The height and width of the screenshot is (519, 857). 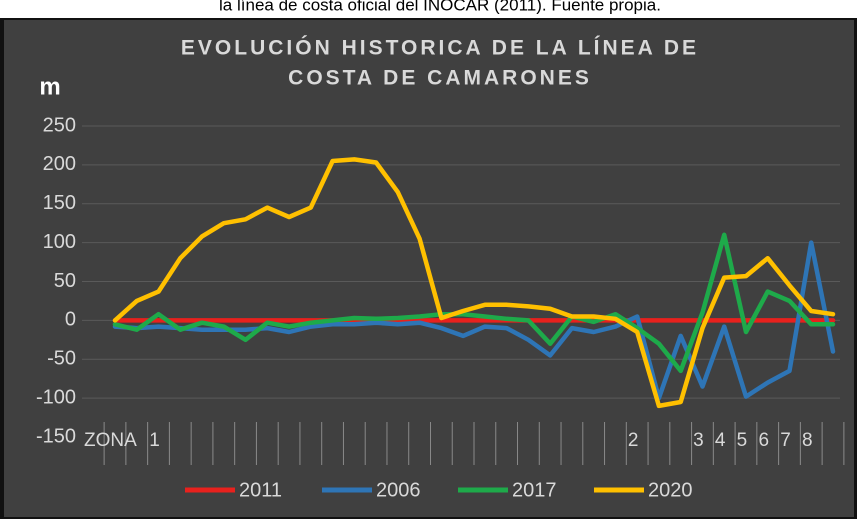 What do you see at coordinates (154, 440) in the screenshot?
I see `x-tick-label: 1` at bounding box center [154, 440].